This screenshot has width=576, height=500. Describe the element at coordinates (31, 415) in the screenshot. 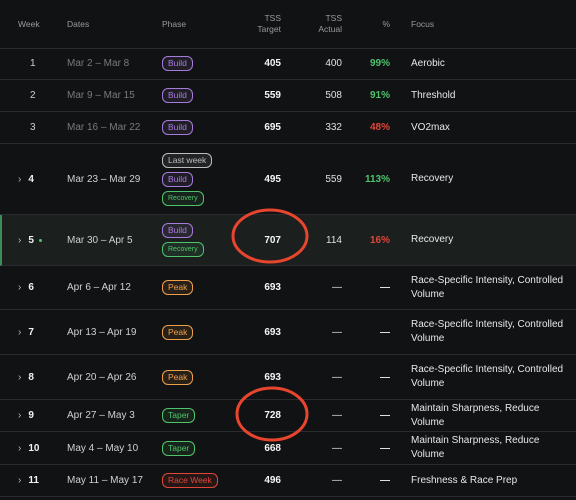

I see `week-number: 9` at that location.